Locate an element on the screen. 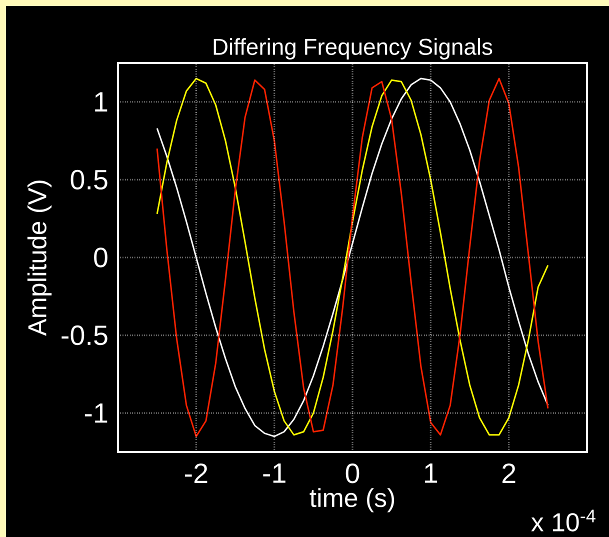  x-axis-title: time (s) is located at coordinates (352, 500).